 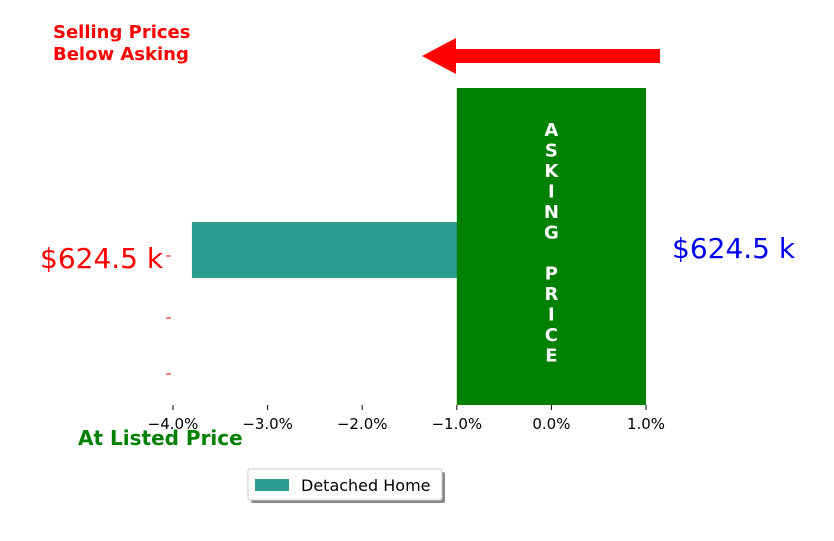 What do you see at coordinates (551, 356) in the screenshot?
I see `asking-band-letter: E` at bounding box center [551, 356].